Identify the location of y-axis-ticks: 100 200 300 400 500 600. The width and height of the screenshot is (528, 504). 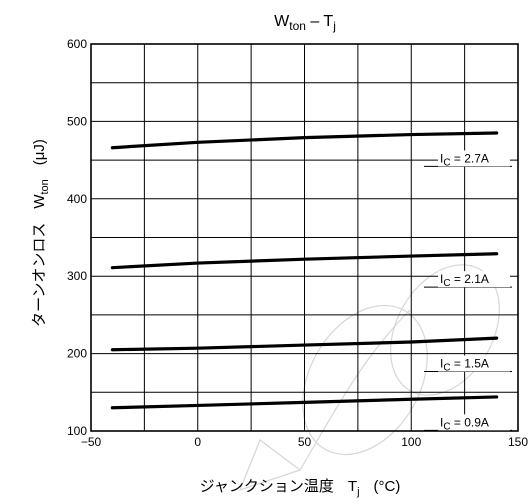
(77, 237).